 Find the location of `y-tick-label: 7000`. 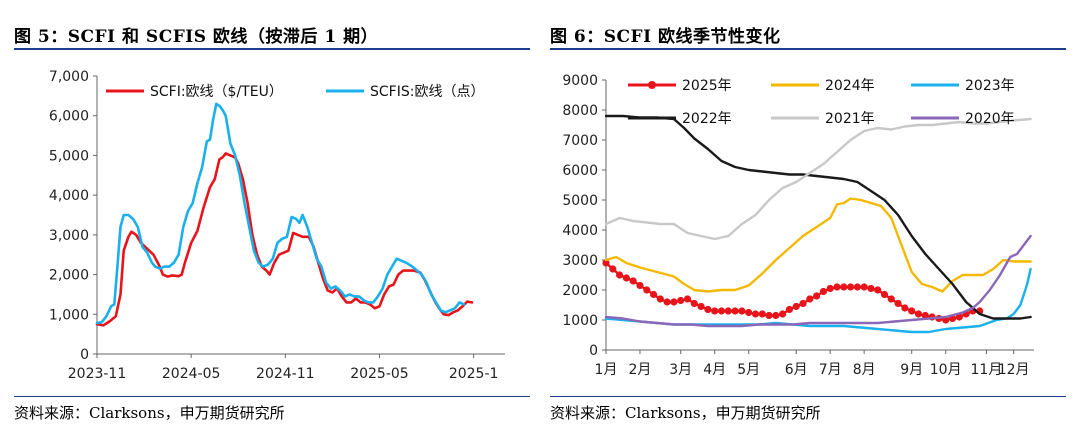

y-tick-label: 7000 is located at coordinates (580, 141).